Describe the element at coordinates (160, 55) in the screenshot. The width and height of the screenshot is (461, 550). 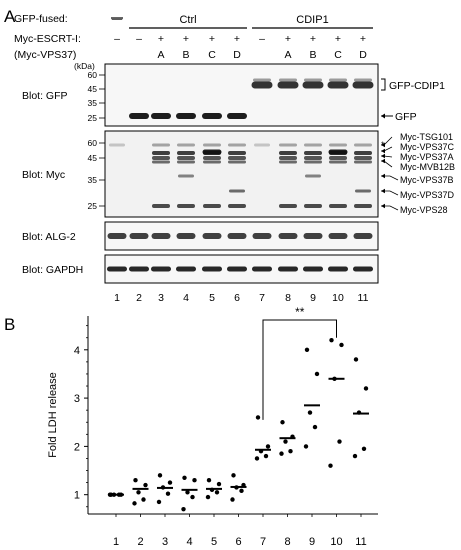
I see `header-cell: A` at that location.